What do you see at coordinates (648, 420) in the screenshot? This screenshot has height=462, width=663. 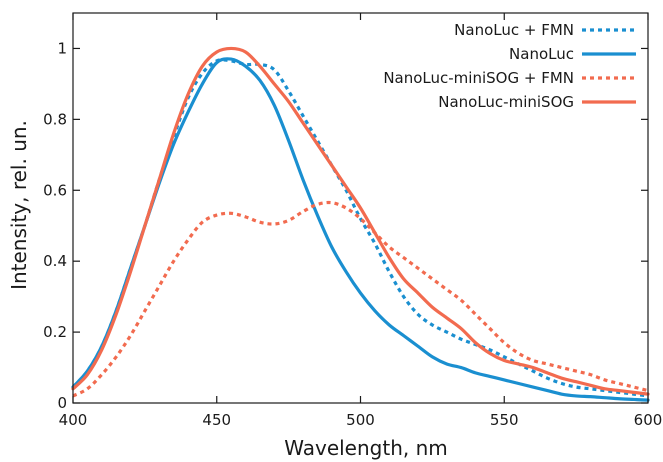 I see `x-tick-label: 600` at bounding box center [648, 420].